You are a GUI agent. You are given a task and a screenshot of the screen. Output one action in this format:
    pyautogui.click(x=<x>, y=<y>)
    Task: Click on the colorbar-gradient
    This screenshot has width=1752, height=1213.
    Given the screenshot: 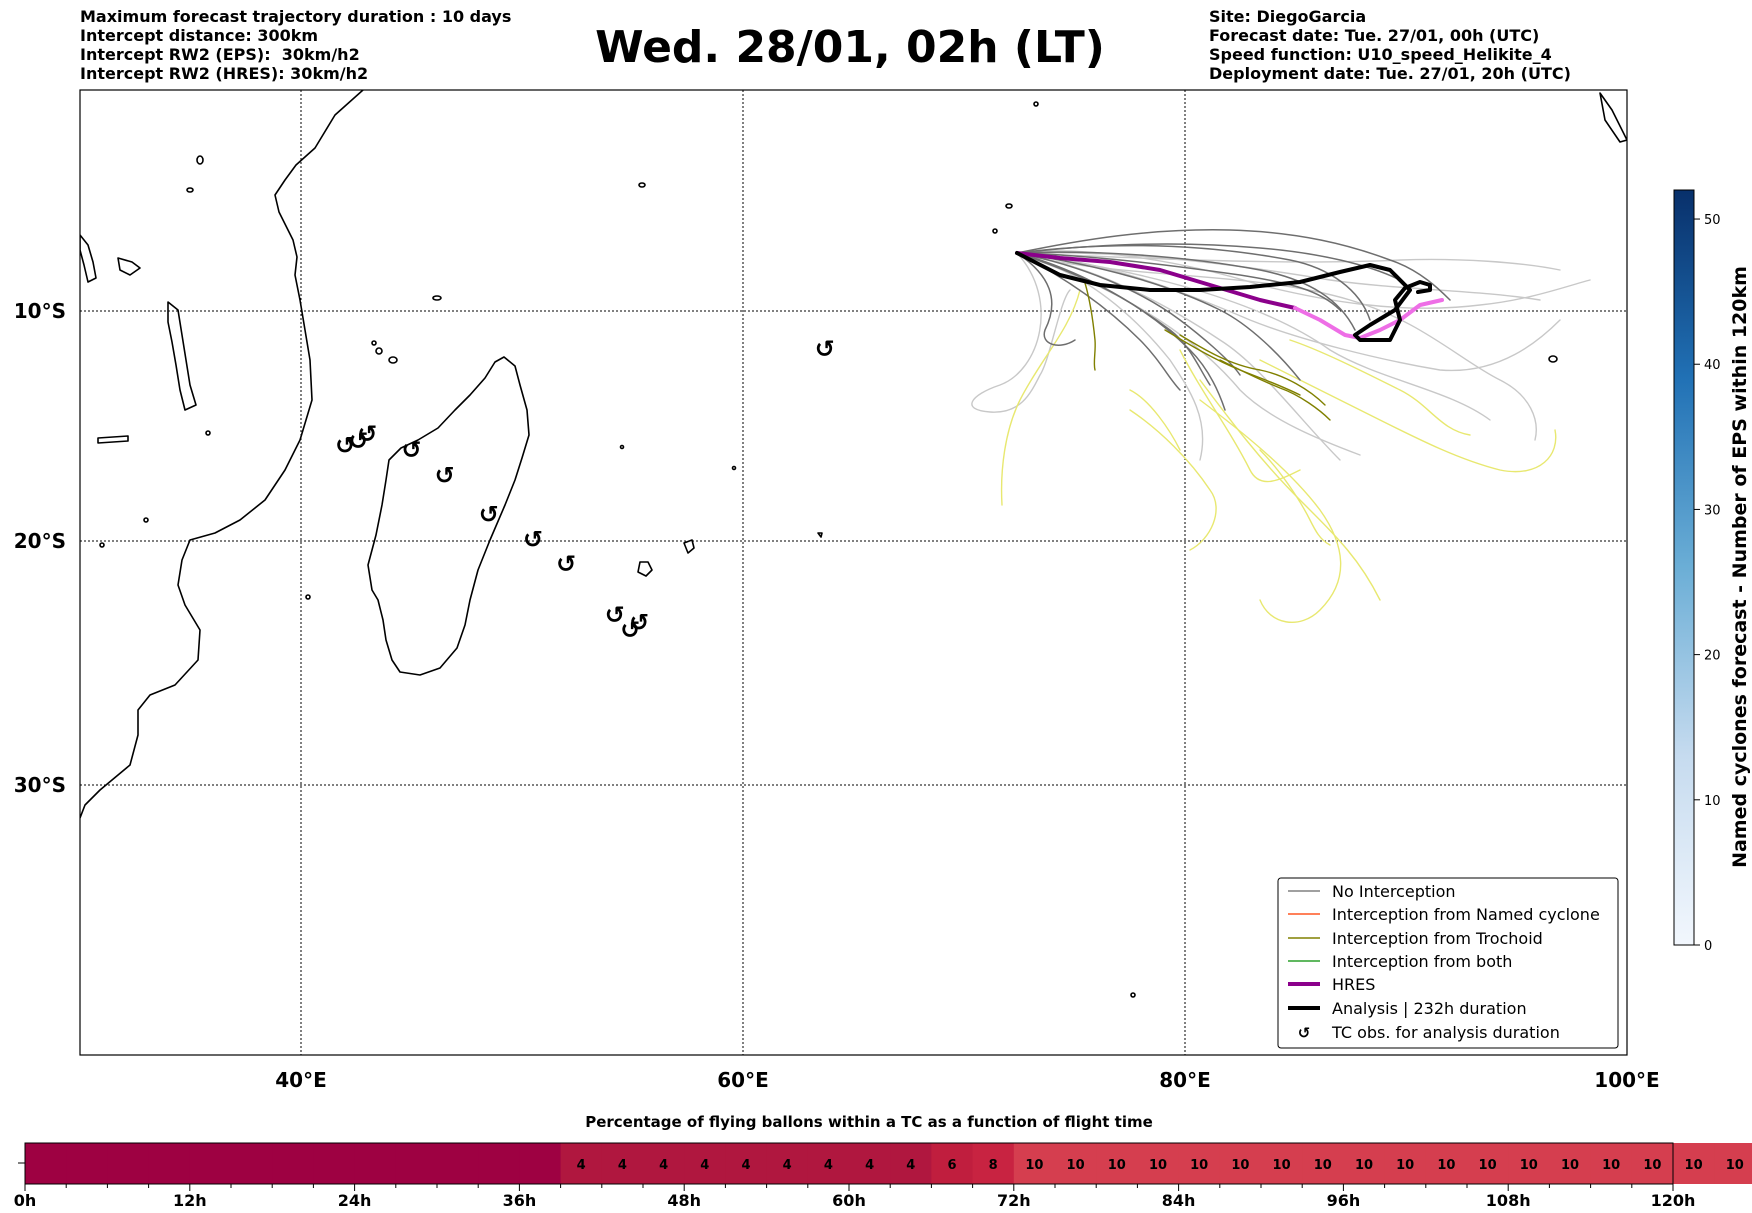 What is the action you would take?
    pyautogui.click(x=1684, y=567)
    